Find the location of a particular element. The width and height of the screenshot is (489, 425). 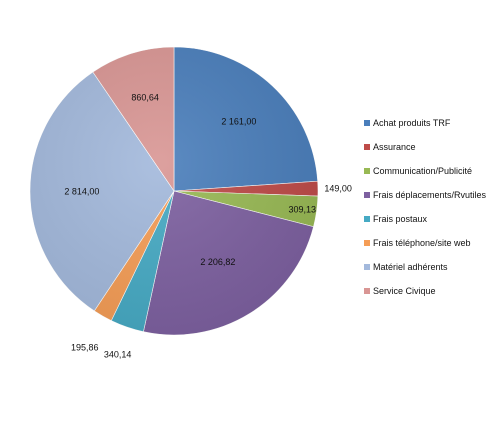

legend-label: Frais postaux is located at coordinates (400, 219).